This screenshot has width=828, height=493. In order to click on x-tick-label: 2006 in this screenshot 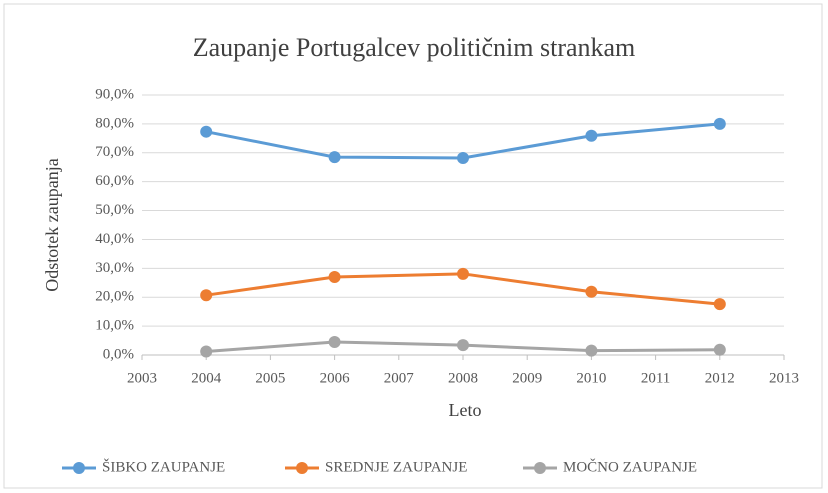, I will do `click(335, 378)`.